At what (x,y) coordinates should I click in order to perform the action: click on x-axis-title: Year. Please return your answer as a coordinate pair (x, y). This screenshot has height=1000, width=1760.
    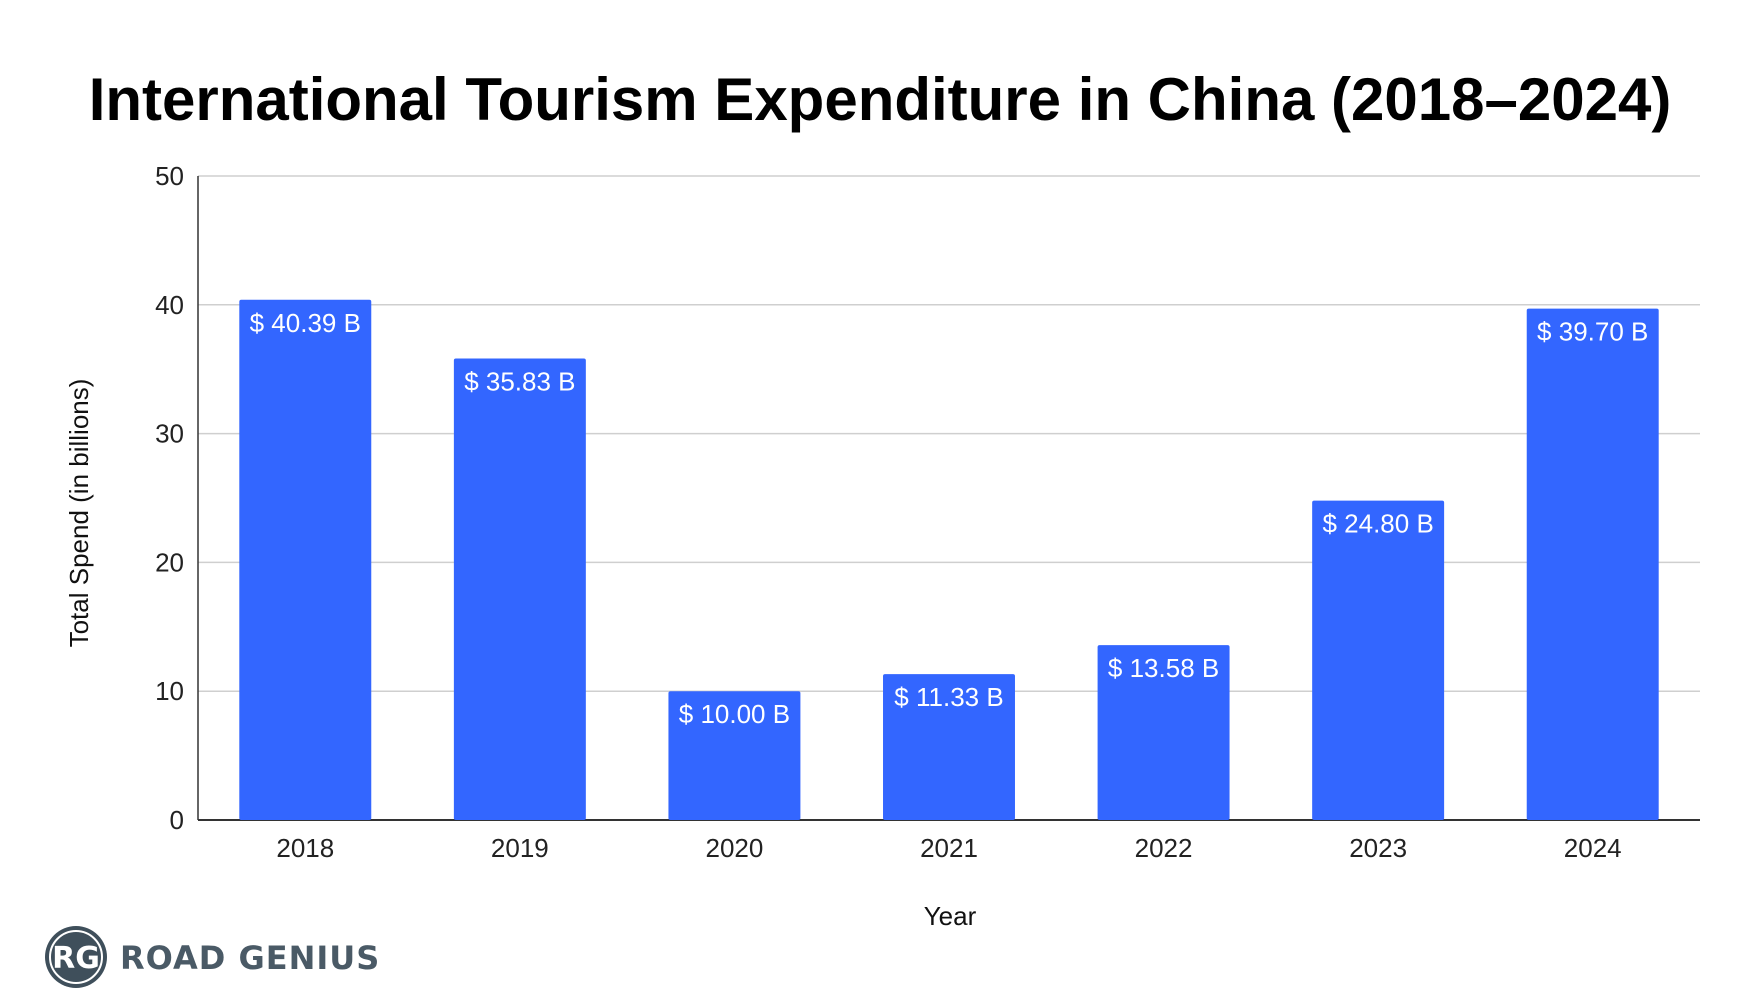
    Looking at the image, I should click on (950, 916).